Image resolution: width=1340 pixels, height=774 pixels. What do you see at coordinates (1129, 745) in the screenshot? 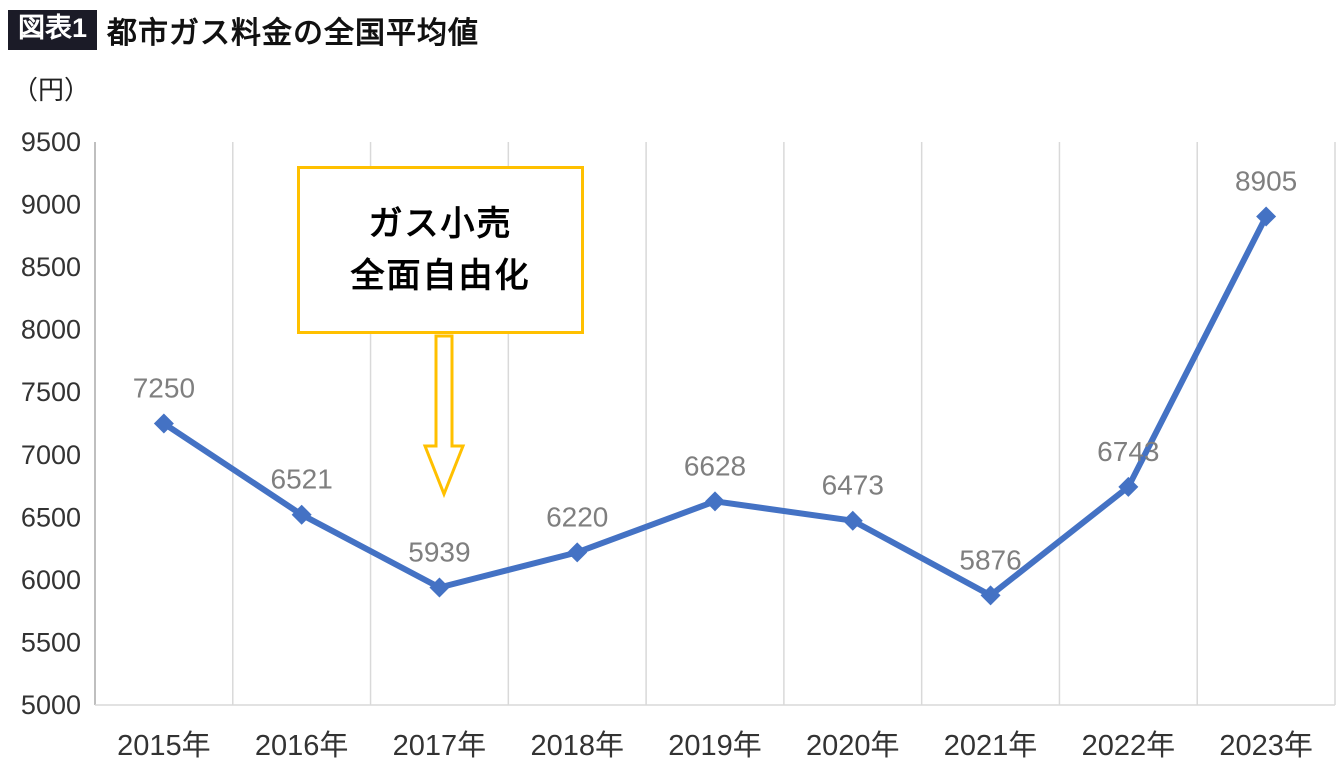
I see `x-axis-tick-label: 2022年` at bounding box center [1129, 745].